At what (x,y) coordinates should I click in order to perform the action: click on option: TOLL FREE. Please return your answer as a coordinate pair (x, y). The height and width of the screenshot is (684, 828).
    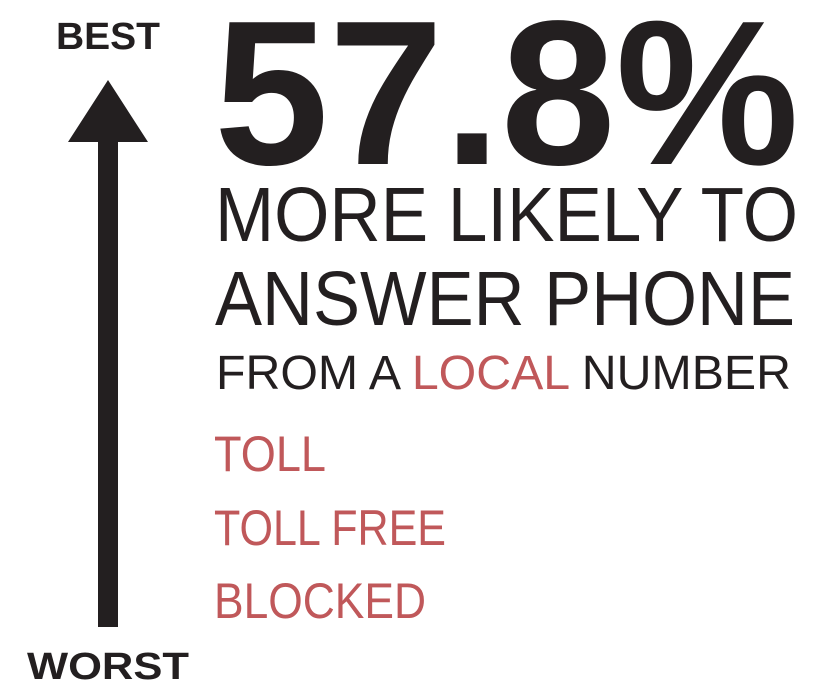
    Looking at the image, I should click on (330, 528).